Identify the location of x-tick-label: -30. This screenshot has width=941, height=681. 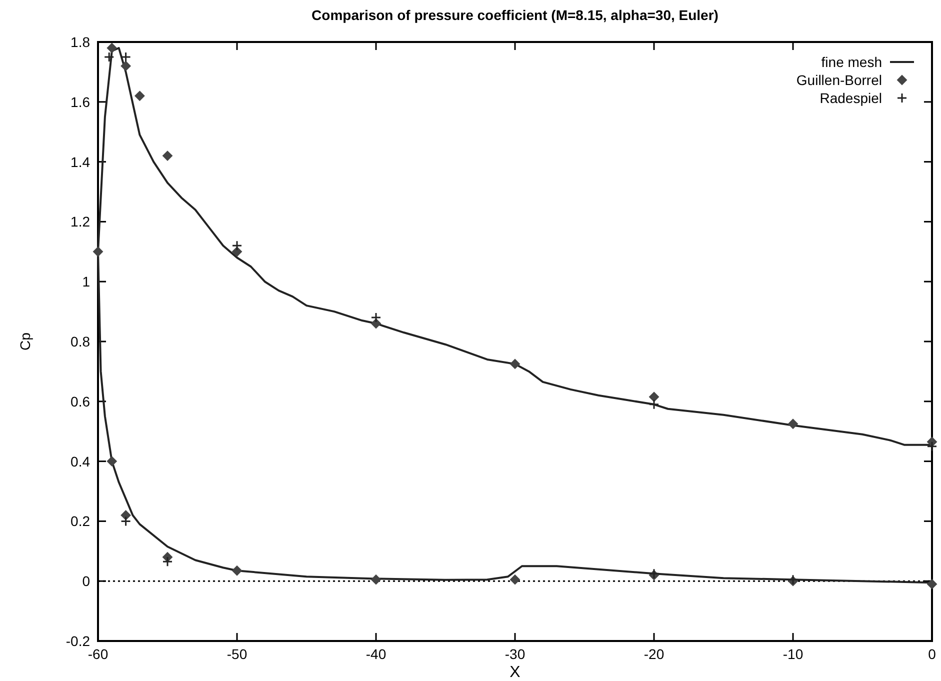
(515, 654).